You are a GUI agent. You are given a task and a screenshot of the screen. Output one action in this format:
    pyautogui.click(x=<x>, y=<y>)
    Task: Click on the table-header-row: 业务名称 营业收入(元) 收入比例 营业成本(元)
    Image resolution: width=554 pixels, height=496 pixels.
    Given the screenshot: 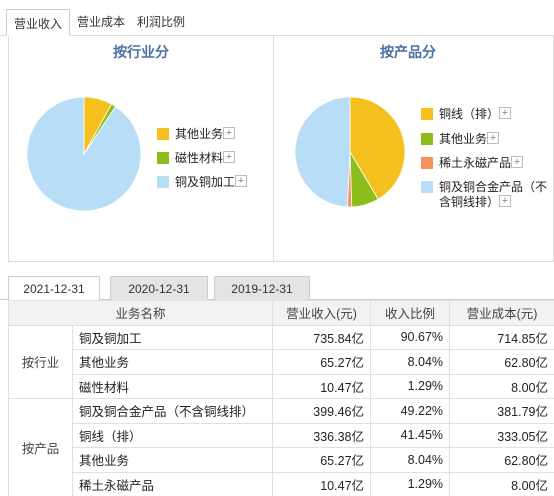 What is the action you would take?
    pyautogui.click(x=280, y=313)
    